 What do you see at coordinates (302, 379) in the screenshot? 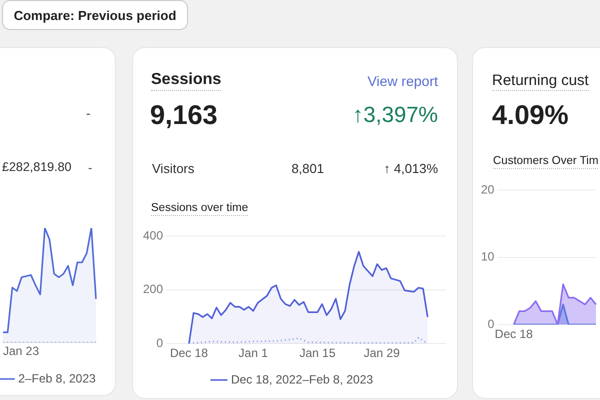
I see `legend-label: Dec 18, 2022–Feb 8, 2023` at bounding box center [302, 379].